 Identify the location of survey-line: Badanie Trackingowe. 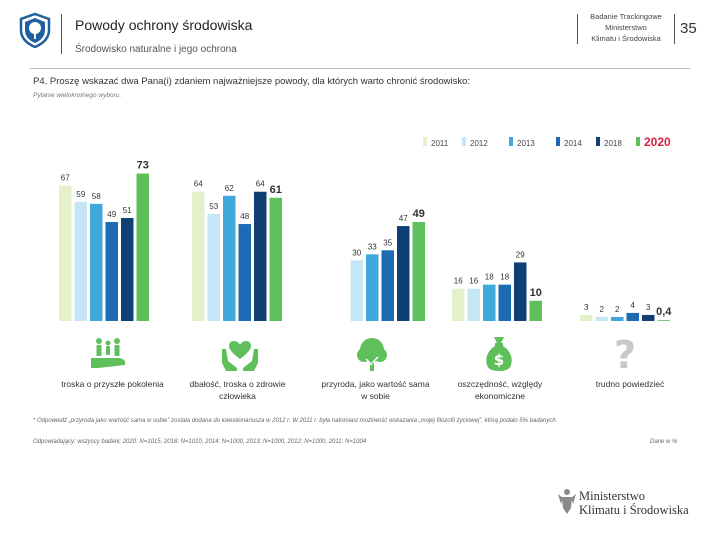
(626, 16).